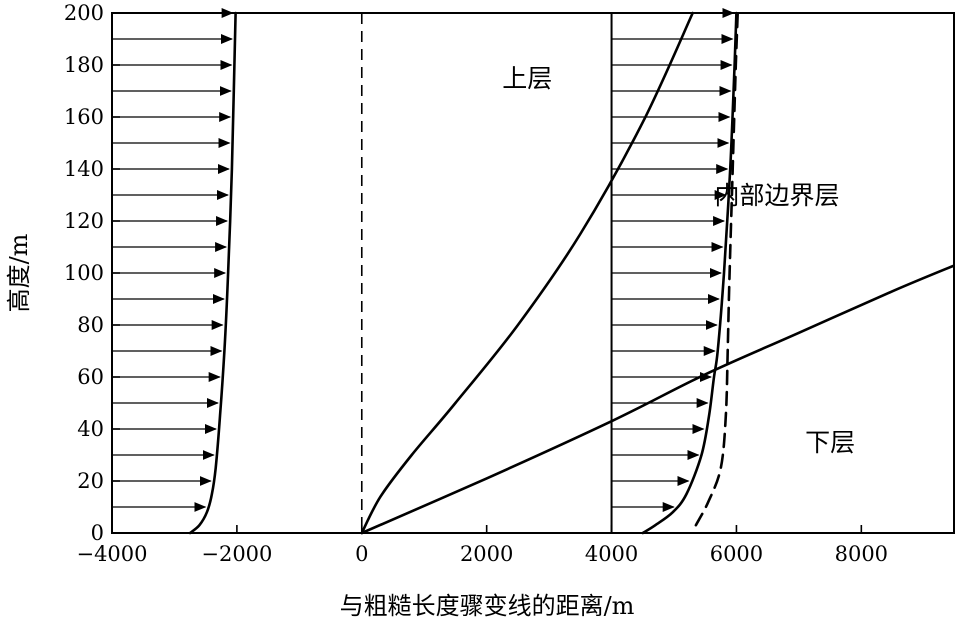 Image resolution: width=955 pixels, height=624 pixels. What do you see at coordinates (84, 273) in the screenshot?
I see `y-tick-label: 100` at bounding box center [84, 273].